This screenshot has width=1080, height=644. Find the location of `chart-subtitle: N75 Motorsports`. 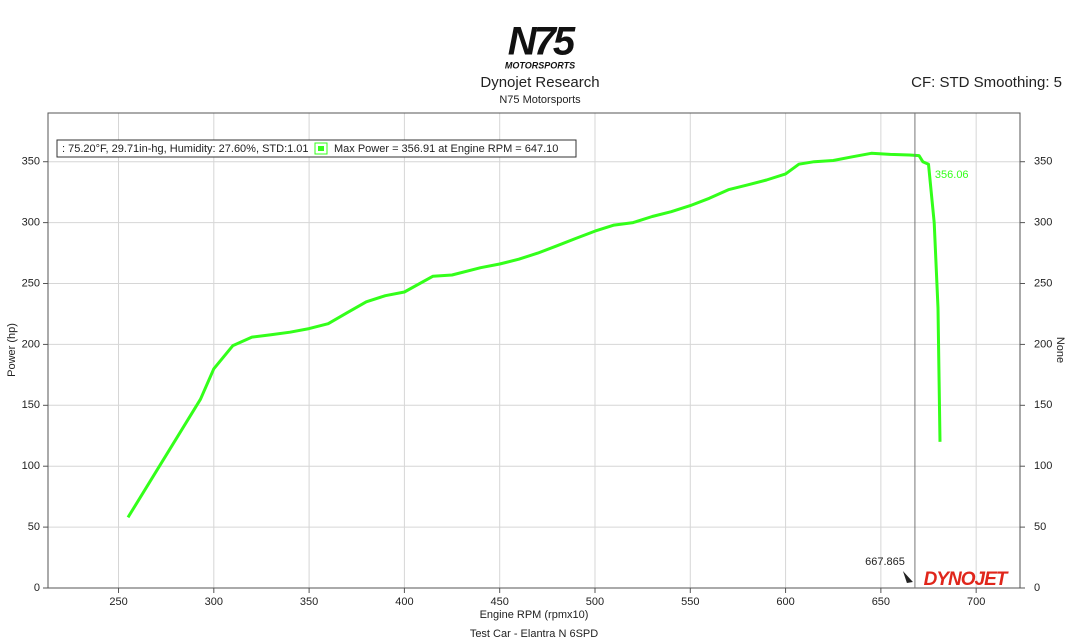

chart-subtitle: N75 Motorsports is located at coordinates (540, 100).